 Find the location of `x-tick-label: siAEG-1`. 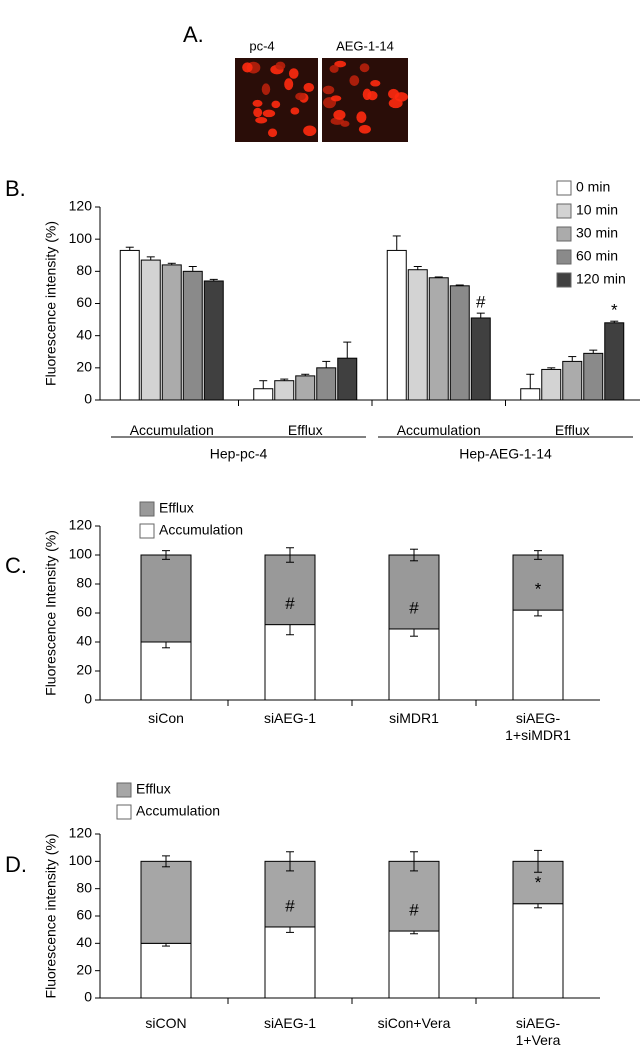

x-tick-label: siAEG-1 is located at coordinates (290, 1023).